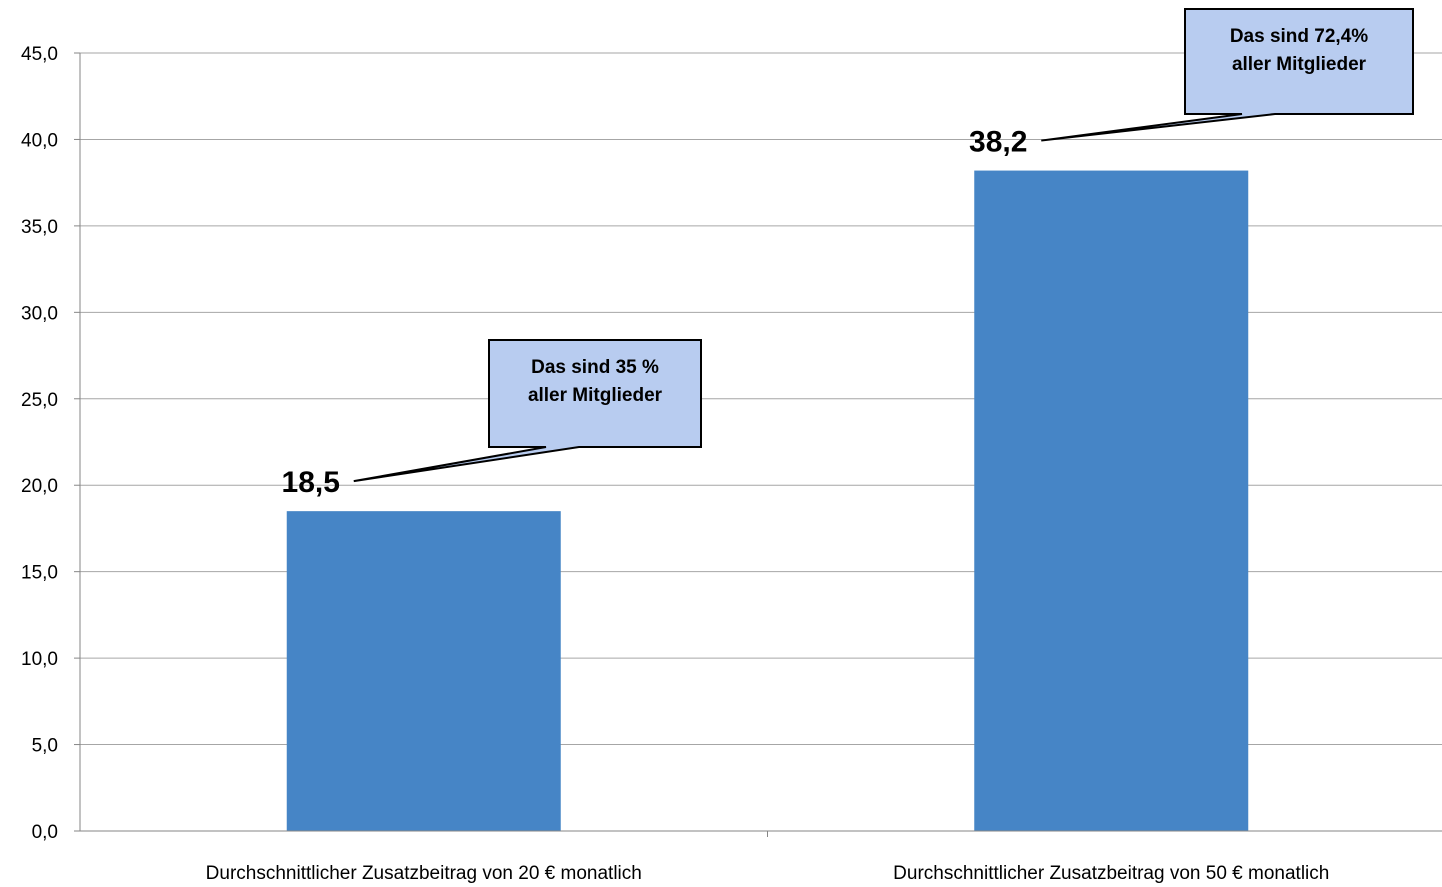  I want to click on callout: Das sind 72,4% aller Mitglieder, so click(1227, 75).